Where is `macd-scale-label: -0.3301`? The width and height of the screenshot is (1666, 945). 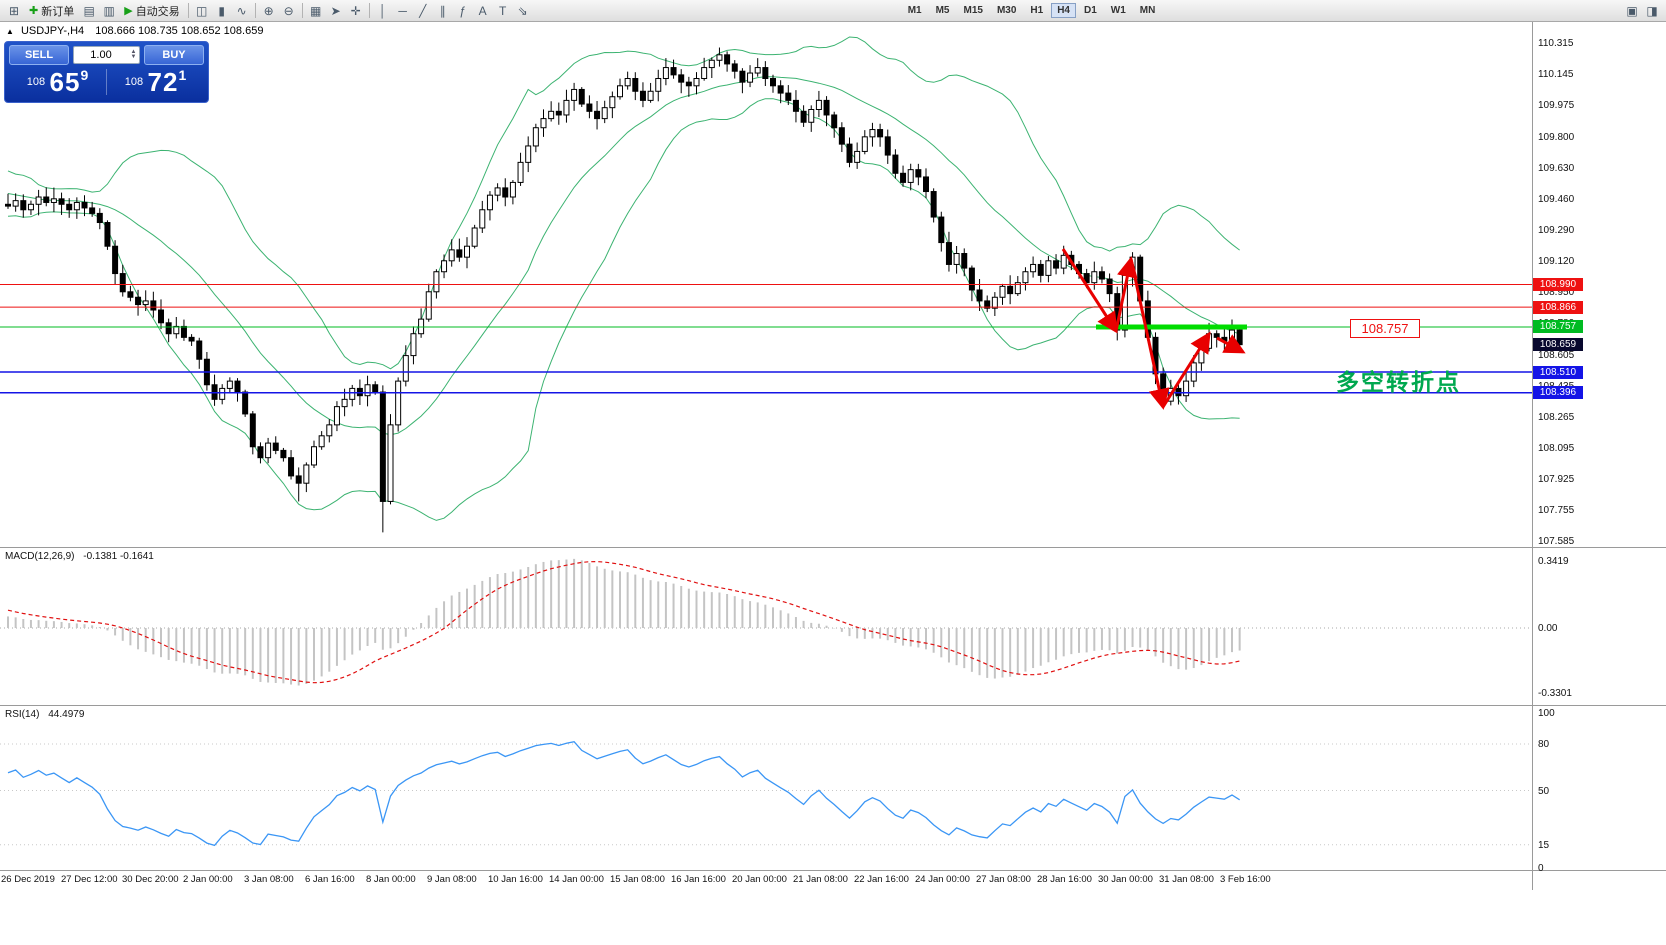
macd-scale-label: -0.3301 is located at coordinates (1555, 693).